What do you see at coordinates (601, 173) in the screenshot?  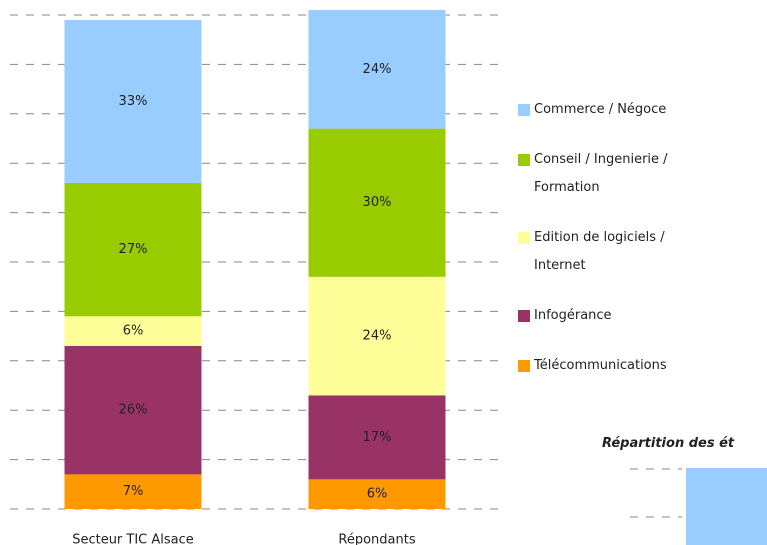 I see `legend-label: Conseil / Ingenierie / Formation` at bounding box center [601, 173].